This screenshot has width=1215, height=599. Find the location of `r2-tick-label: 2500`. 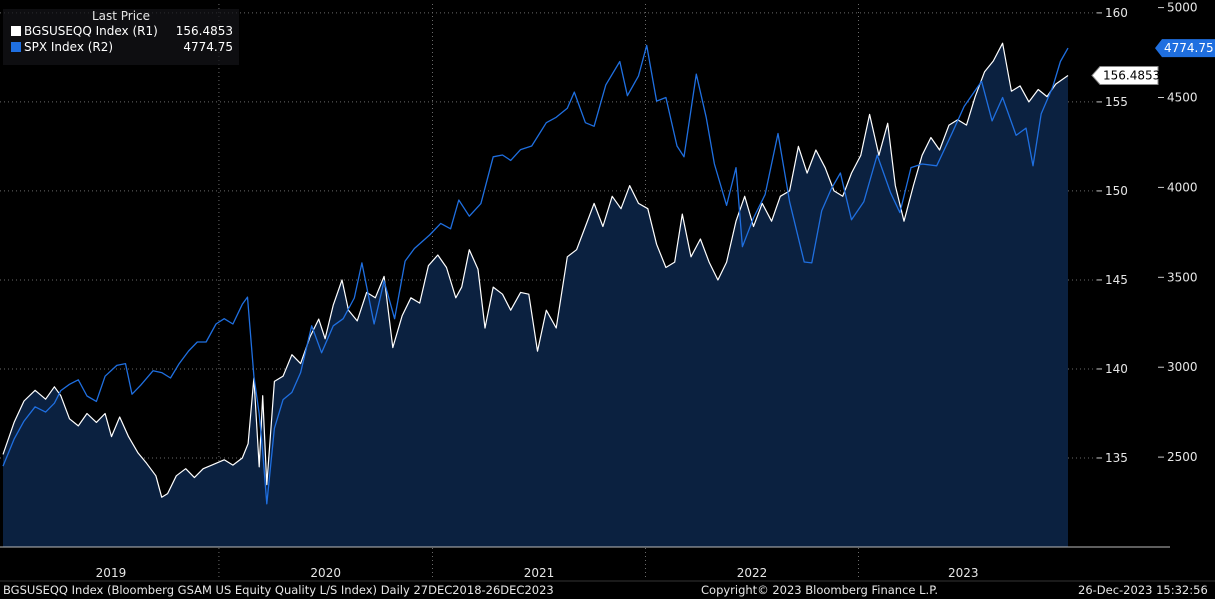

r2-tick-label: 2500 is located at coordinates (1182, 457).